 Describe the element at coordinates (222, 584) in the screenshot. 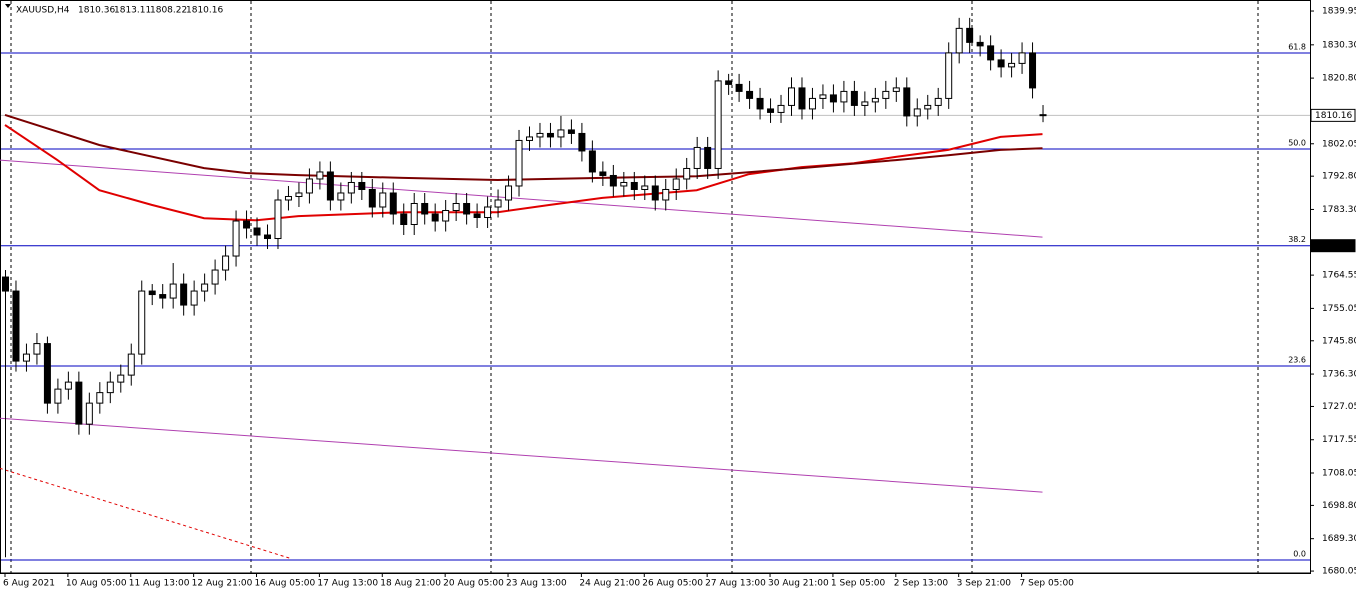

I see `x-tick-label: 12 Aug 21:00` at that location.